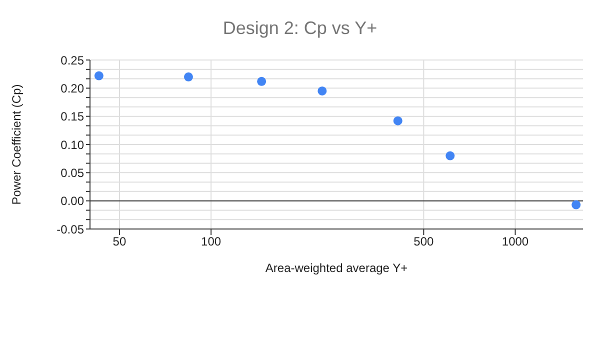  I want to click on x-axis-title: Area-weighted average Y+, so click(336, 268).